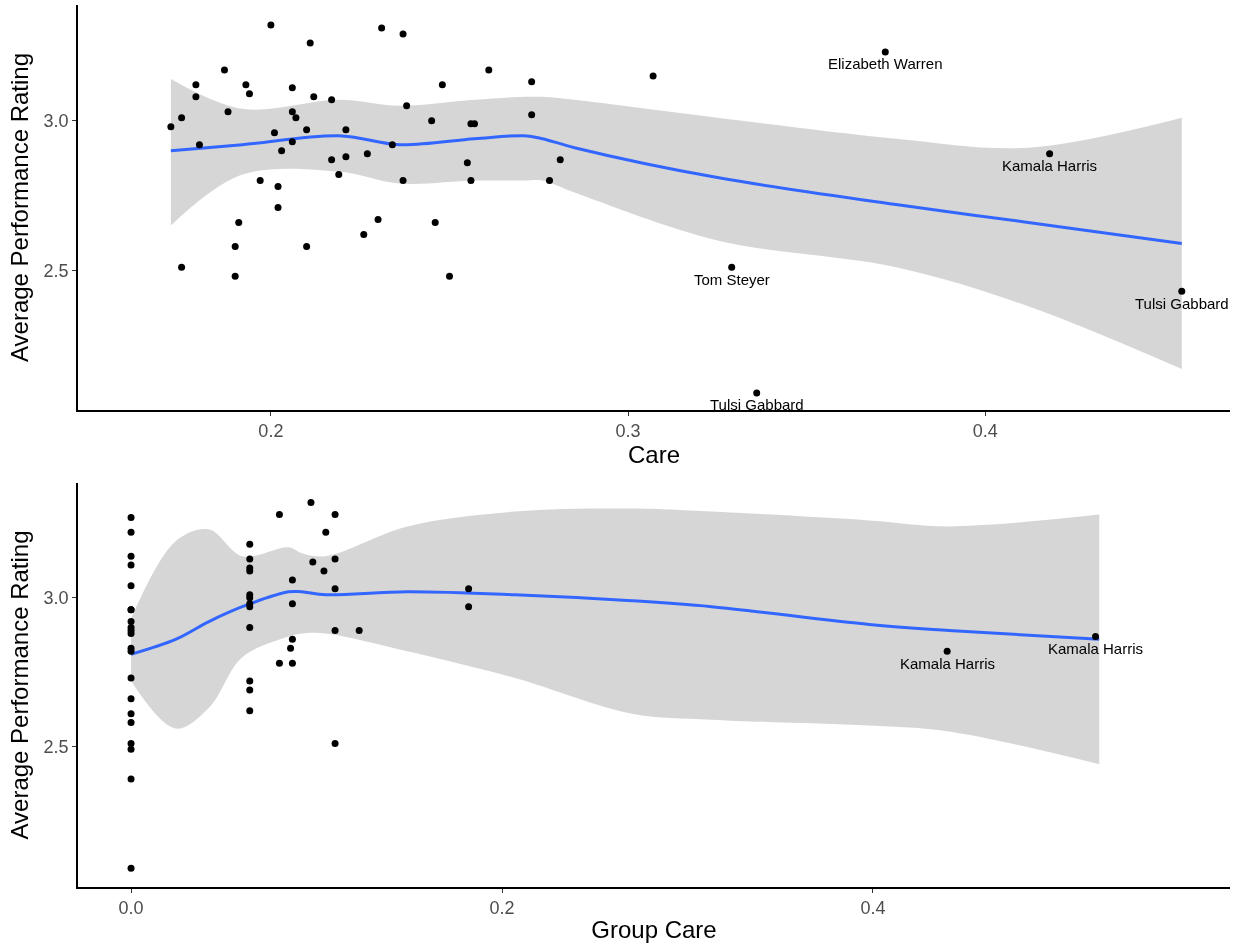 Image resolution: width=1235 pixels, height=947 pixels. I want to click on x-tick-label: 0.3, so click(628, 431).